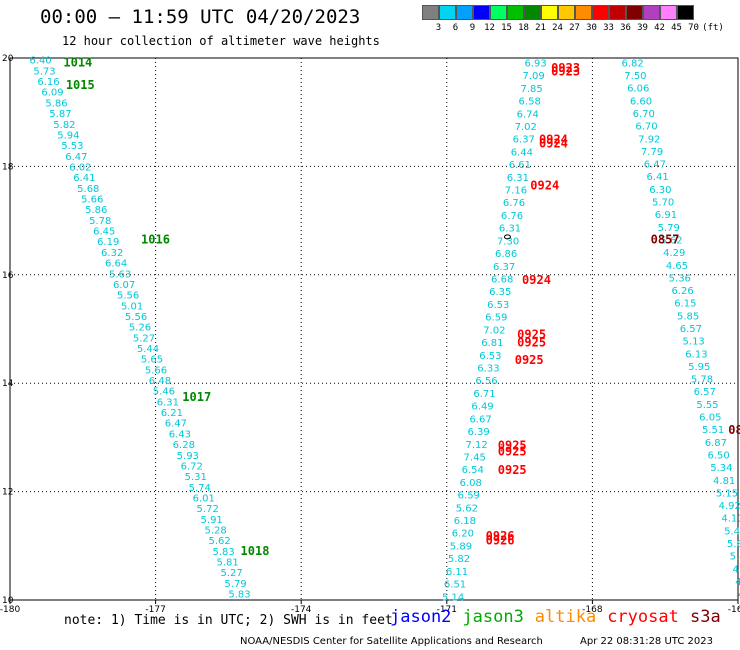 This screenshot has width=740, height=650. Describe the element at coordinates (132, 306) in the screenshot. I see `wave-height-value: 5.01` at that location.